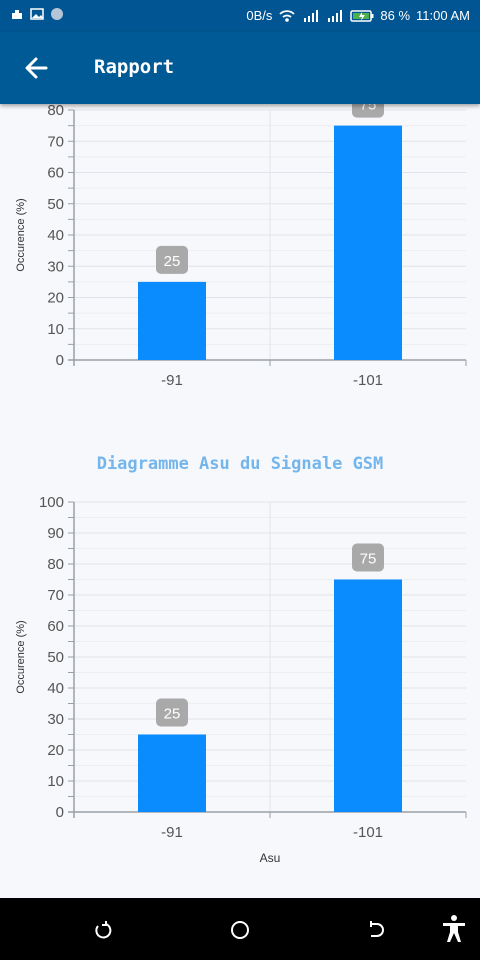 The image size is (480, 960). Describe the element at coordinates (51, 502) in the screenshot. I see `y-tick-label: 100` at that location.